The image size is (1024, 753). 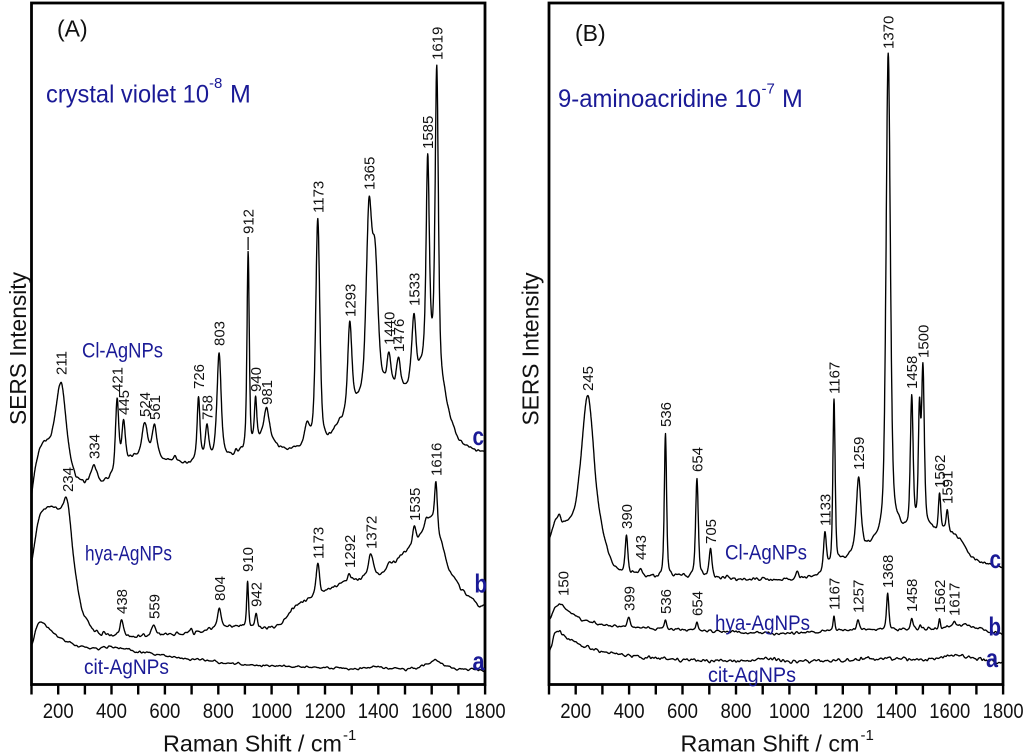 What do you see at coordinates (955, 599) in the screenshot?
I see `svg-text: 1617` at bounding box center [955, 599].